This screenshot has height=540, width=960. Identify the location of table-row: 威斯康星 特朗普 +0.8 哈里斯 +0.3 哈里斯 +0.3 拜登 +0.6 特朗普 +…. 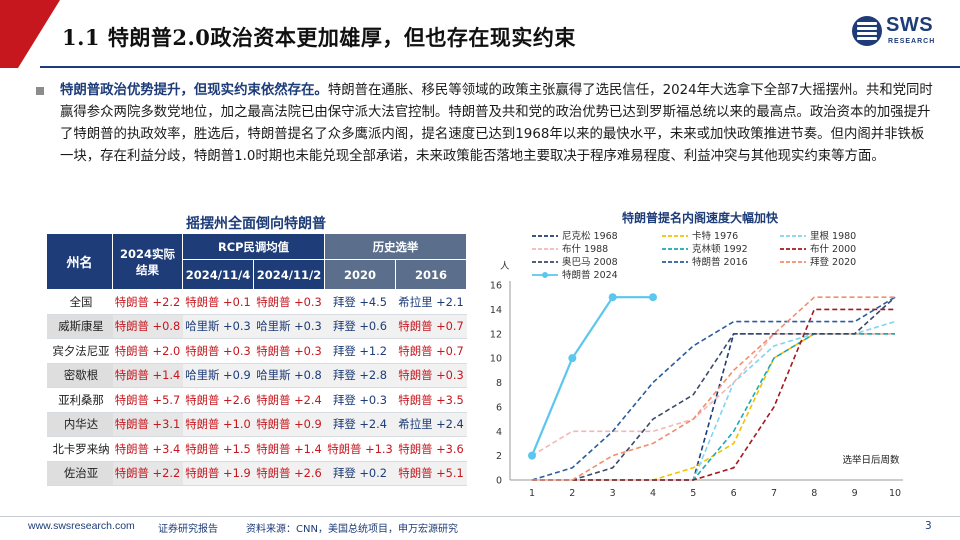
(256, 326).